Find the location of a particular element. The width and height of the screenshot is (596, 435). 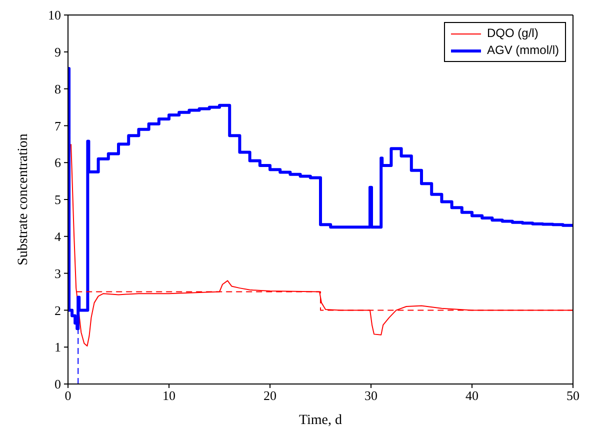

y-tick-label: 9 is located at coordinates (57, 52).